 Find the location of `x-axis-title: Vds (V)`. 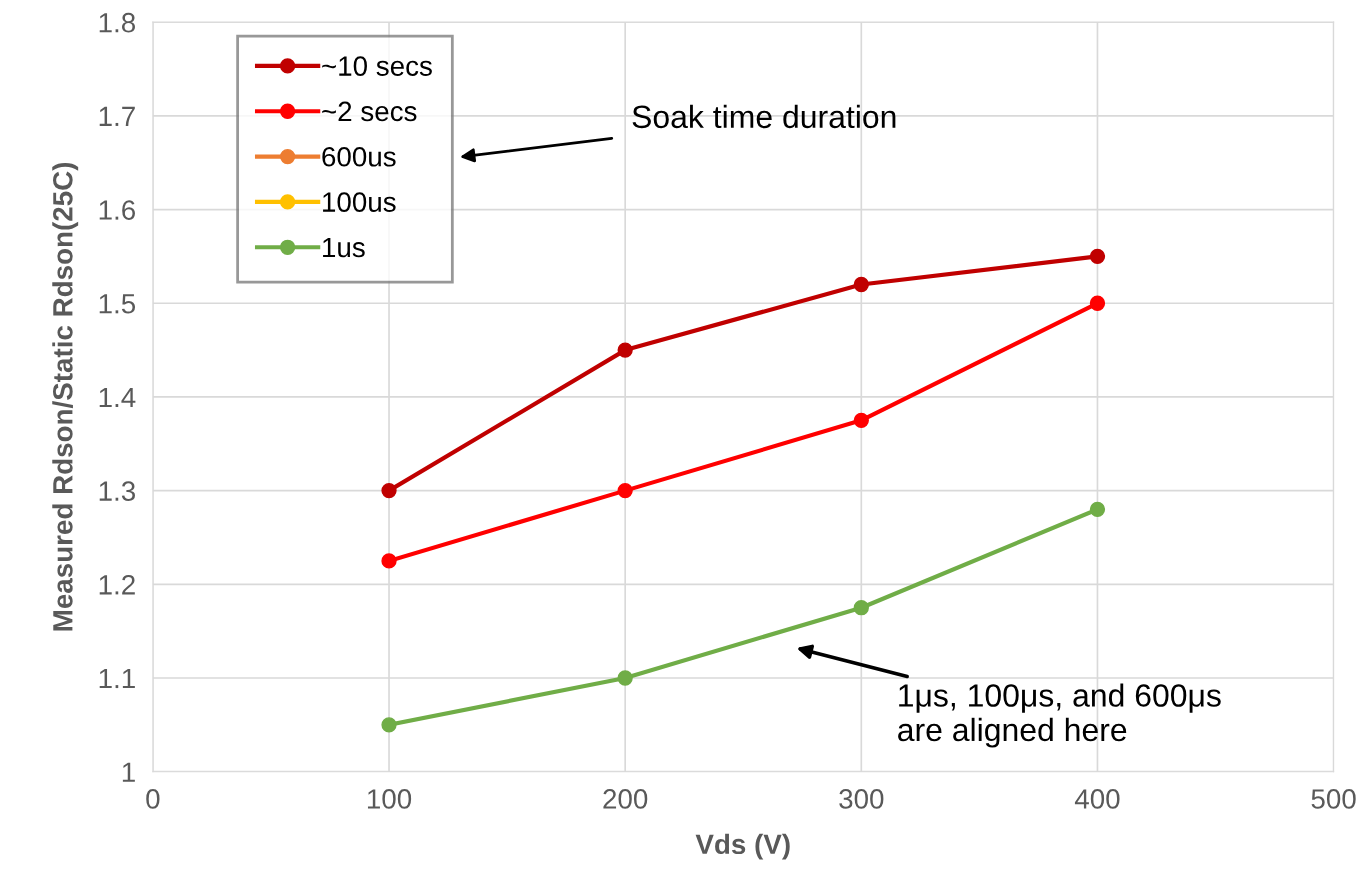

x-axis-title: Vds (V) is located at coordinates (742, 846).